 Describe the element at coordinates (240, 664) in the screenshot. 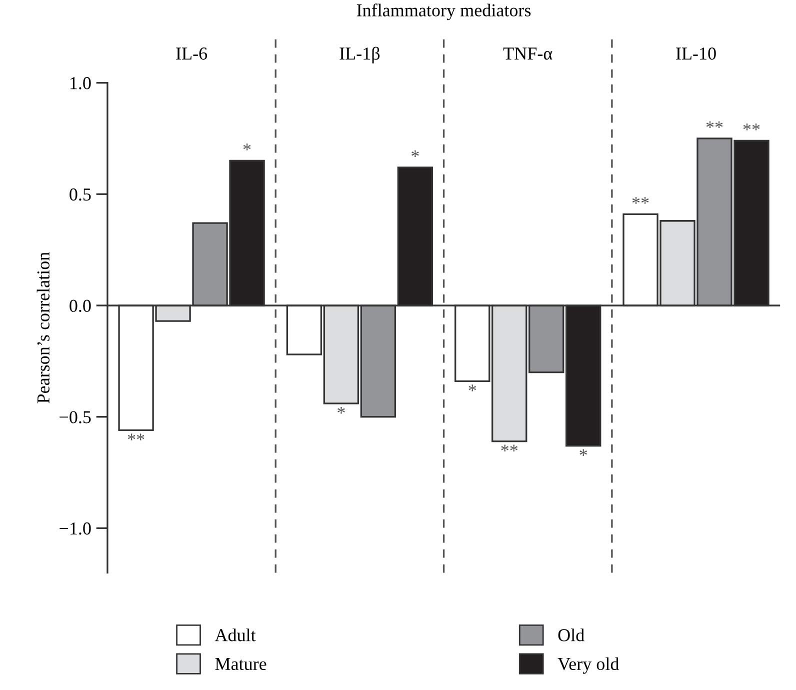

I see `legend-label: Mature` at that location.